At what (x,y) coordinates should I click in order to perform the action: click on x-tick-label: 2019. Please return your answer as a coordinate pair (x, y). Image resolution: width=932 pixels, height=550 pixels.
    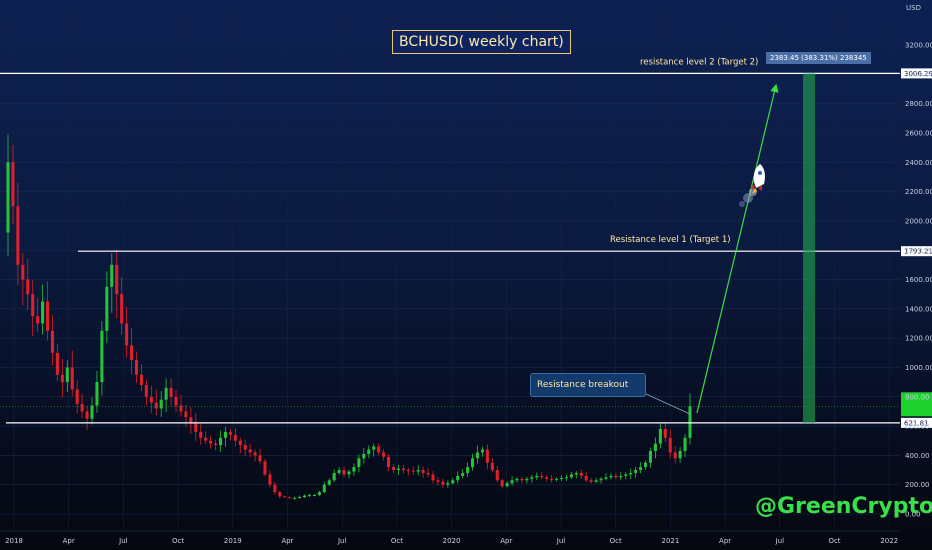
    Looking at the image, I should click on (233, 541).